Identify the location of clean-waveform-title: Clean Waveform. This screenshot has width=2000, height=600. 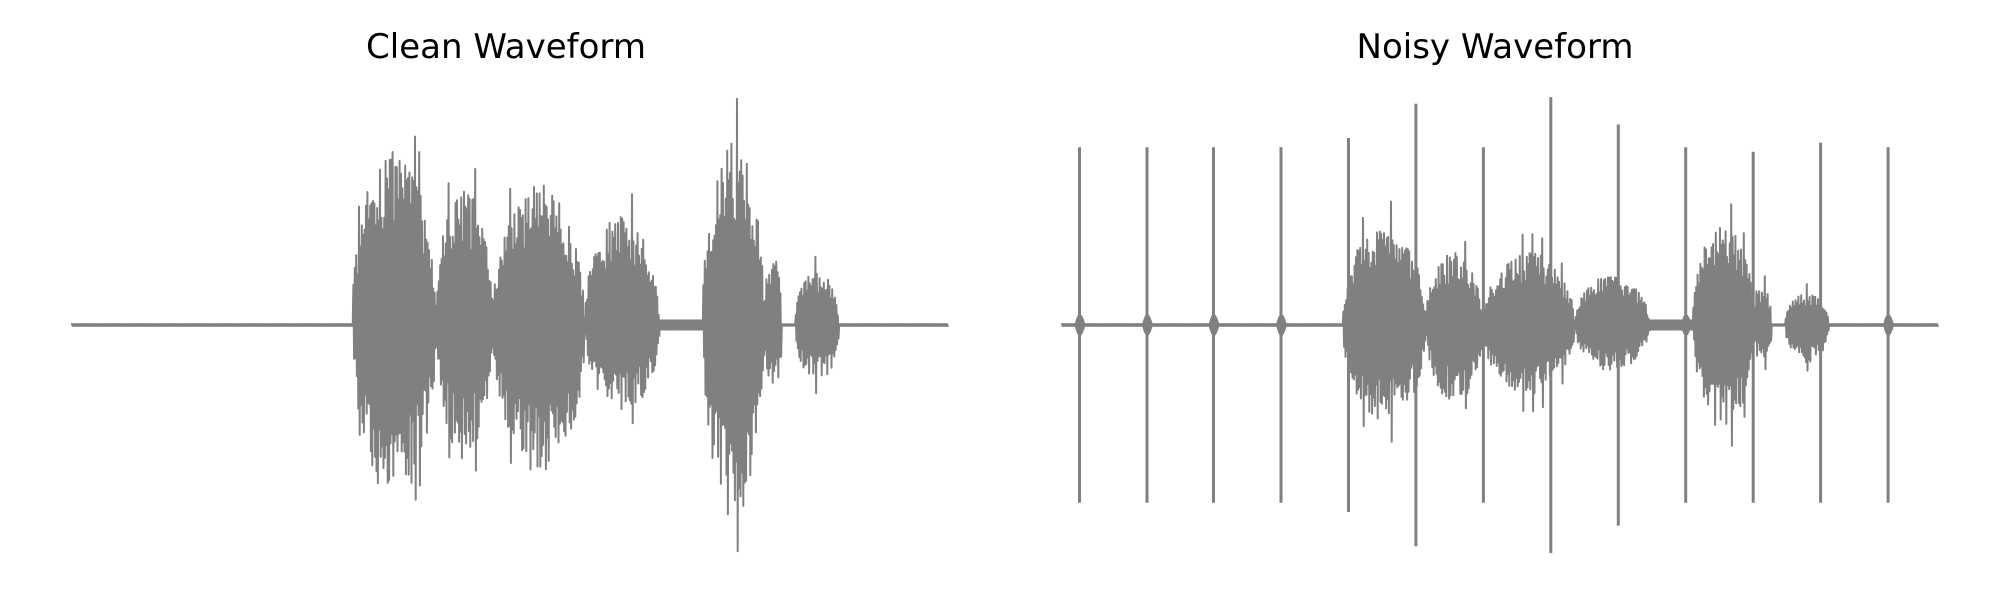
(506, 47).